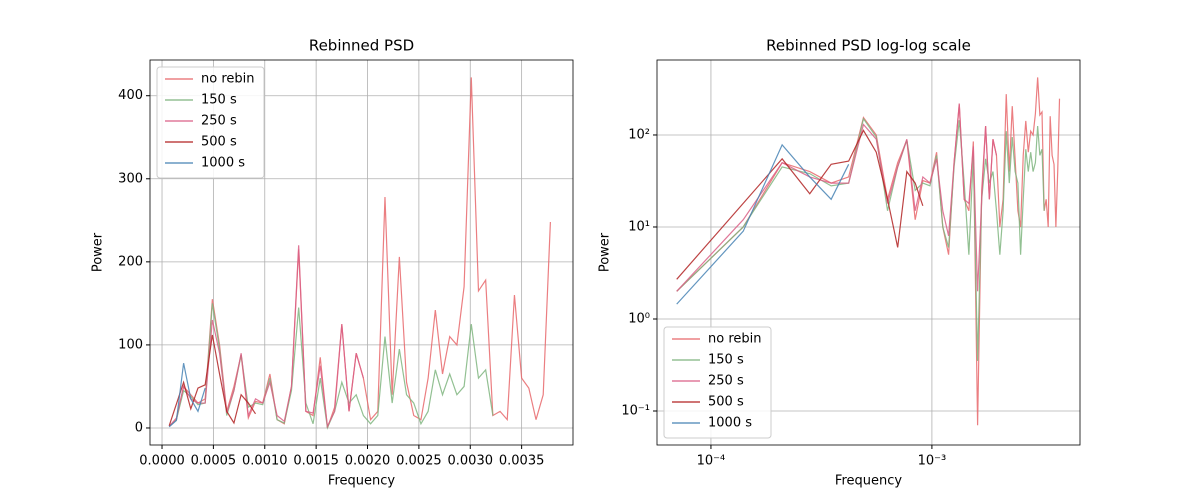 Image resolution: width=1200 pixels, height=504 pixels. I want to click on y-tick-label: 10⁻¹, so click(635, 410).